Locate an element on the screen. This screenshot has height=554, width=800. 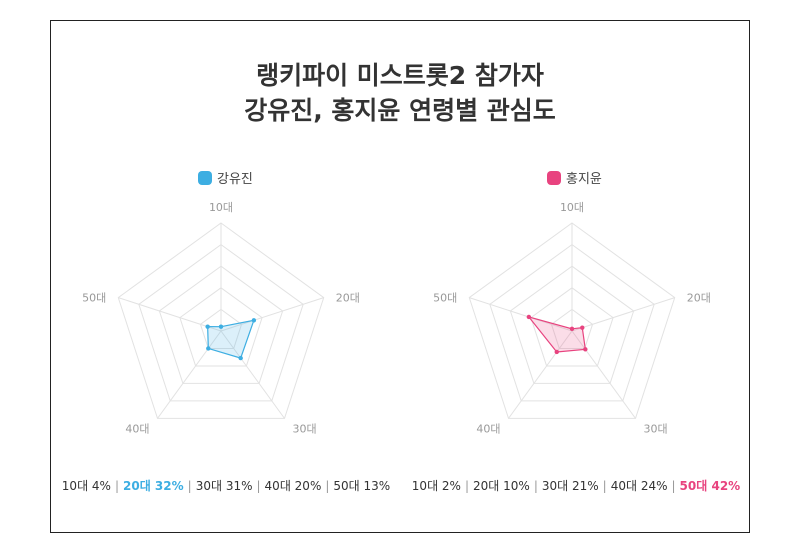
legend-label-hong: 홍지윤 is located at coordinates (584, 179).